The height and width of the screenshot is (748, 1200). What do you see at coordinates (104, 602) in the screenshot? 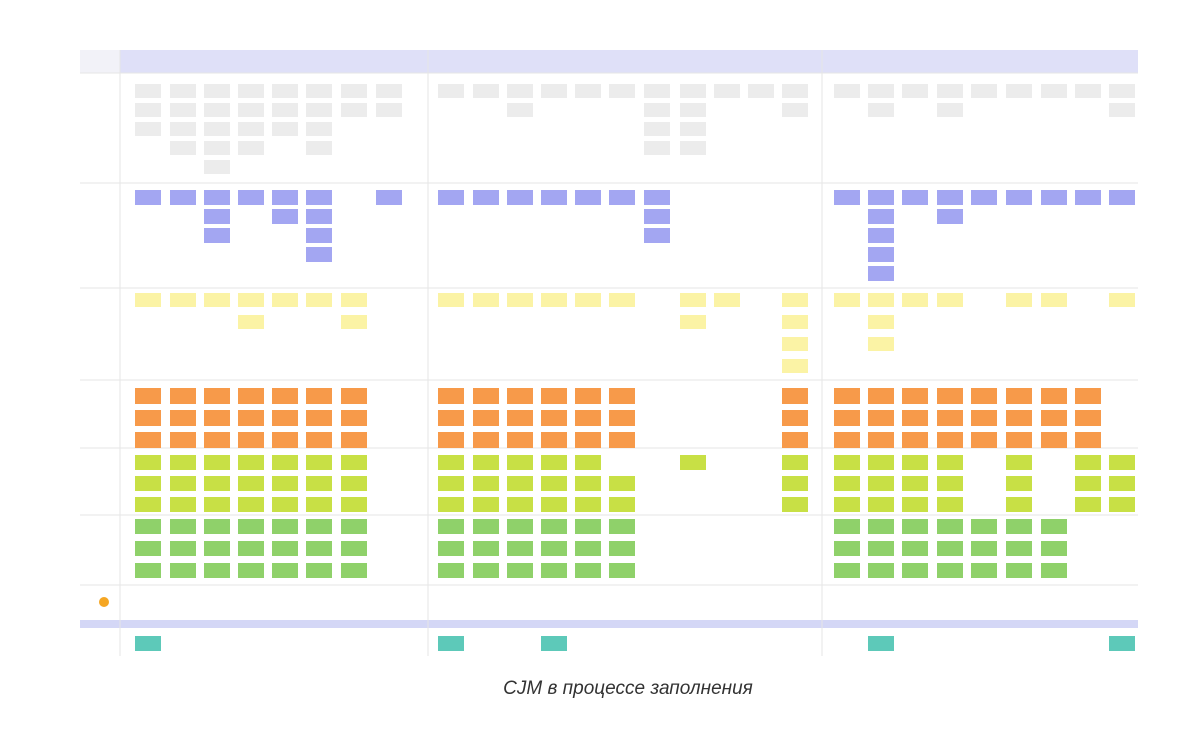
I see `emoji-sticker` at bounding box center [104, 602].